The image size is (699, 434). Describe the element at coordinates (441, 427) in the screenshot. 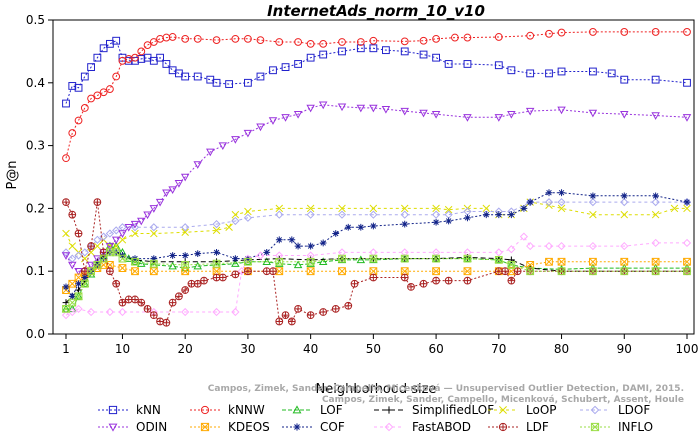

I see `legend-label-fastabod: FastABOD` at that location.